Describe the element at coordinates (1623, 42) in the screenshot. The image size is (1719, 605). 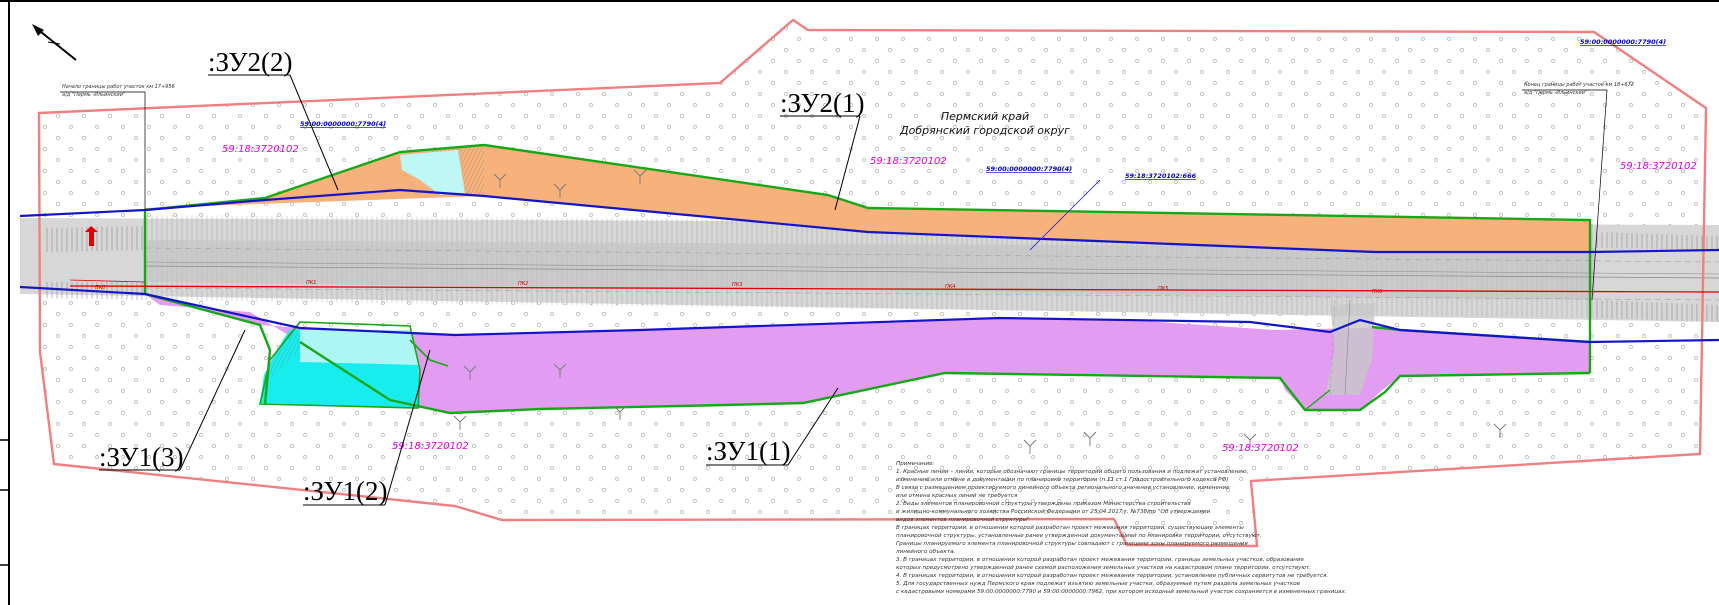
I see `unit-label-corner: 59:00:0000000:7790(4)` at that location.